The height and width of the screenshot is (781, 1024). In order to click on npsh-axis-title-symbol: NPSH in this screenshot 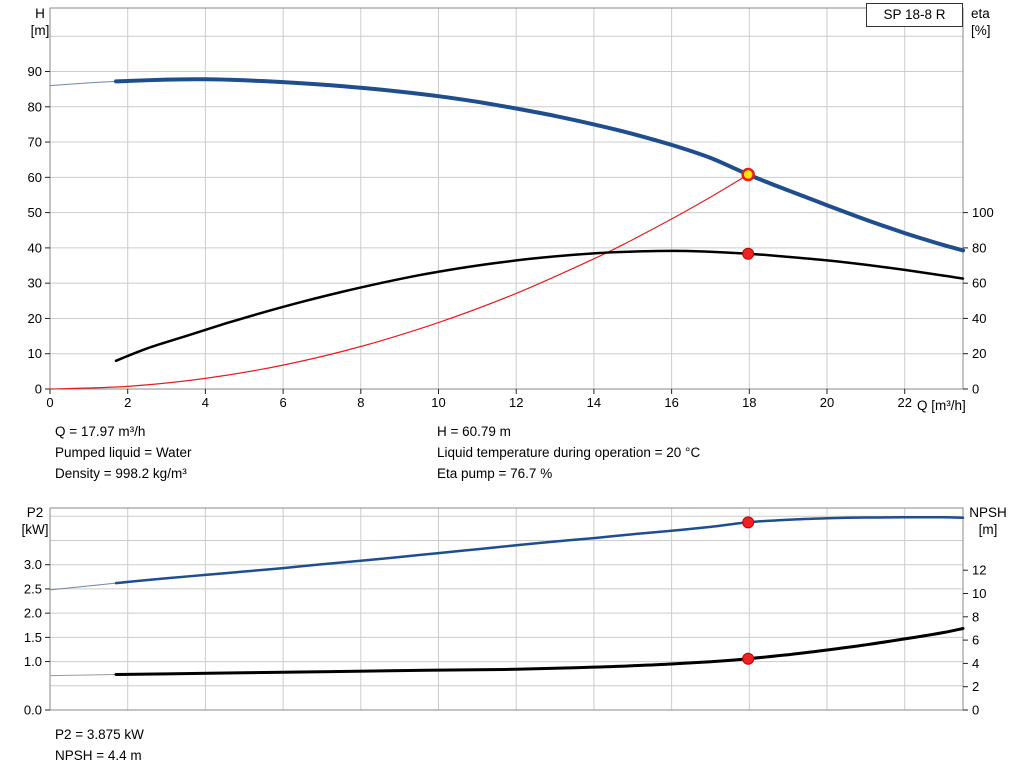, I will do `click(988, 512)`.